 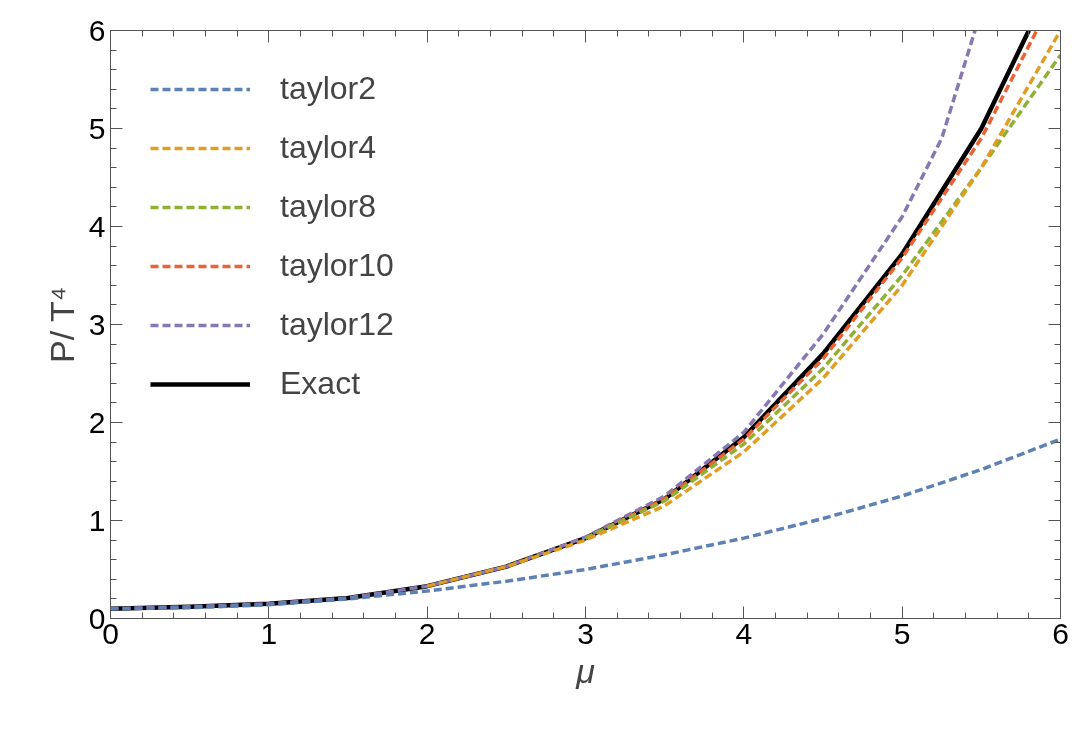 I want to click on y-tick-label: 2, so click(x=97, y=422).